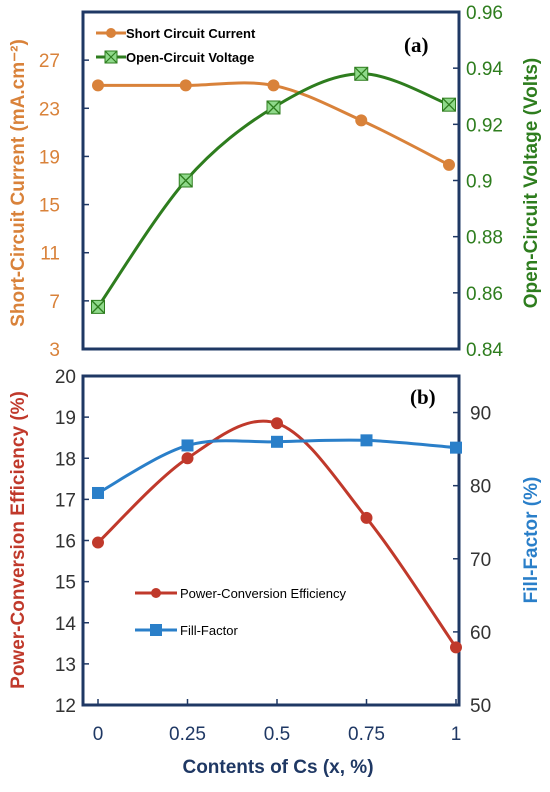  Describe the element at coordinates (66, 624) in the screenshot. I see `left-tick-label: 14` at that location.